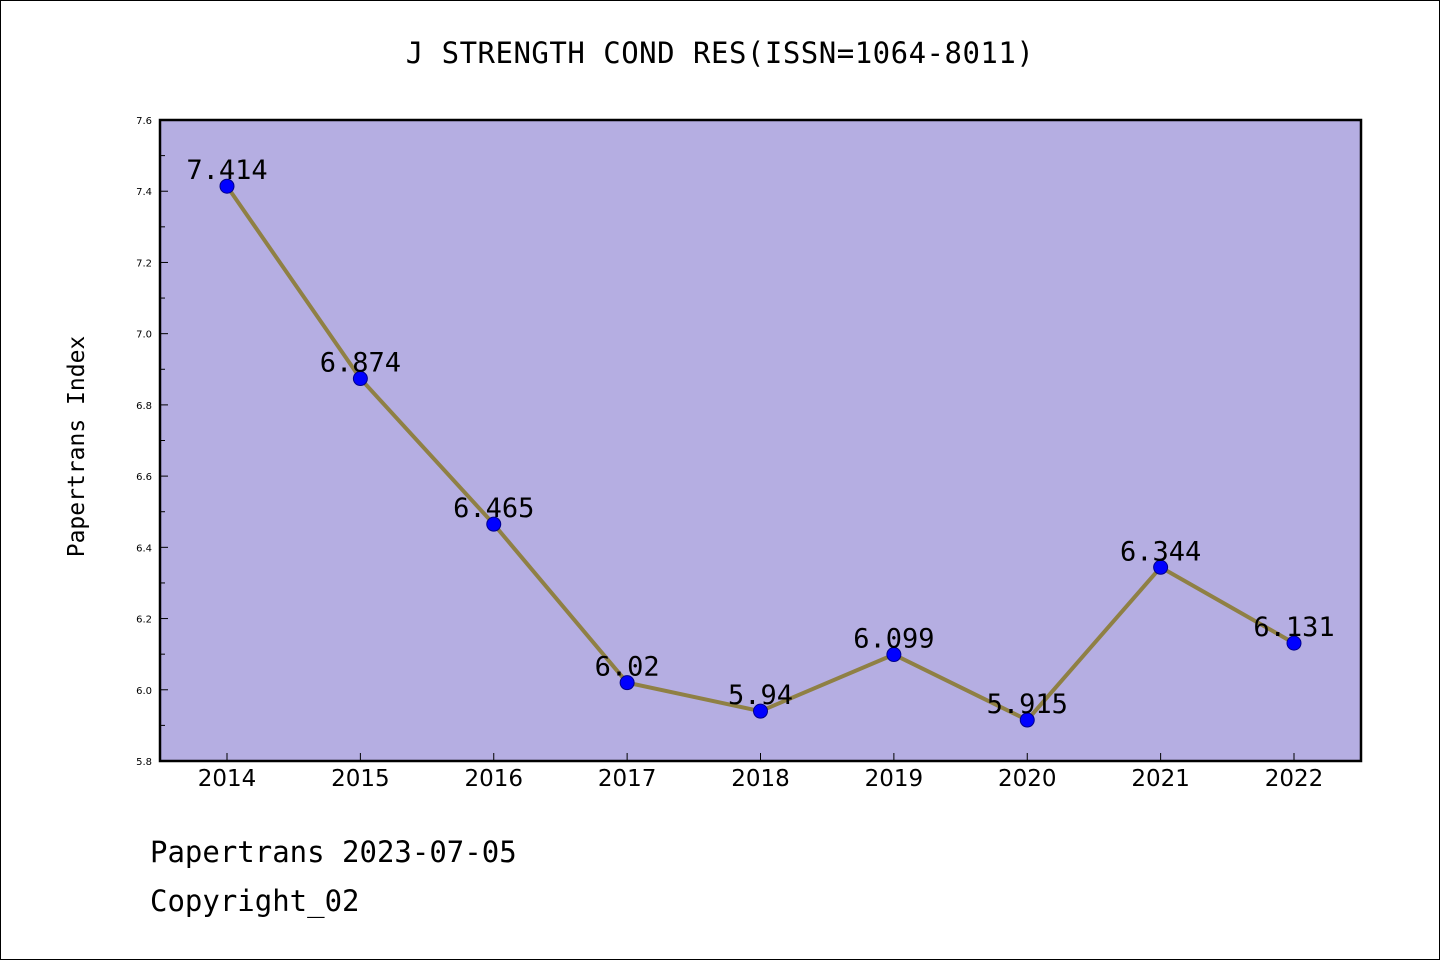  Describe the element at coordinates (144, 477) in the screenshot. I see `y-tick-label: 6.6` at that location.